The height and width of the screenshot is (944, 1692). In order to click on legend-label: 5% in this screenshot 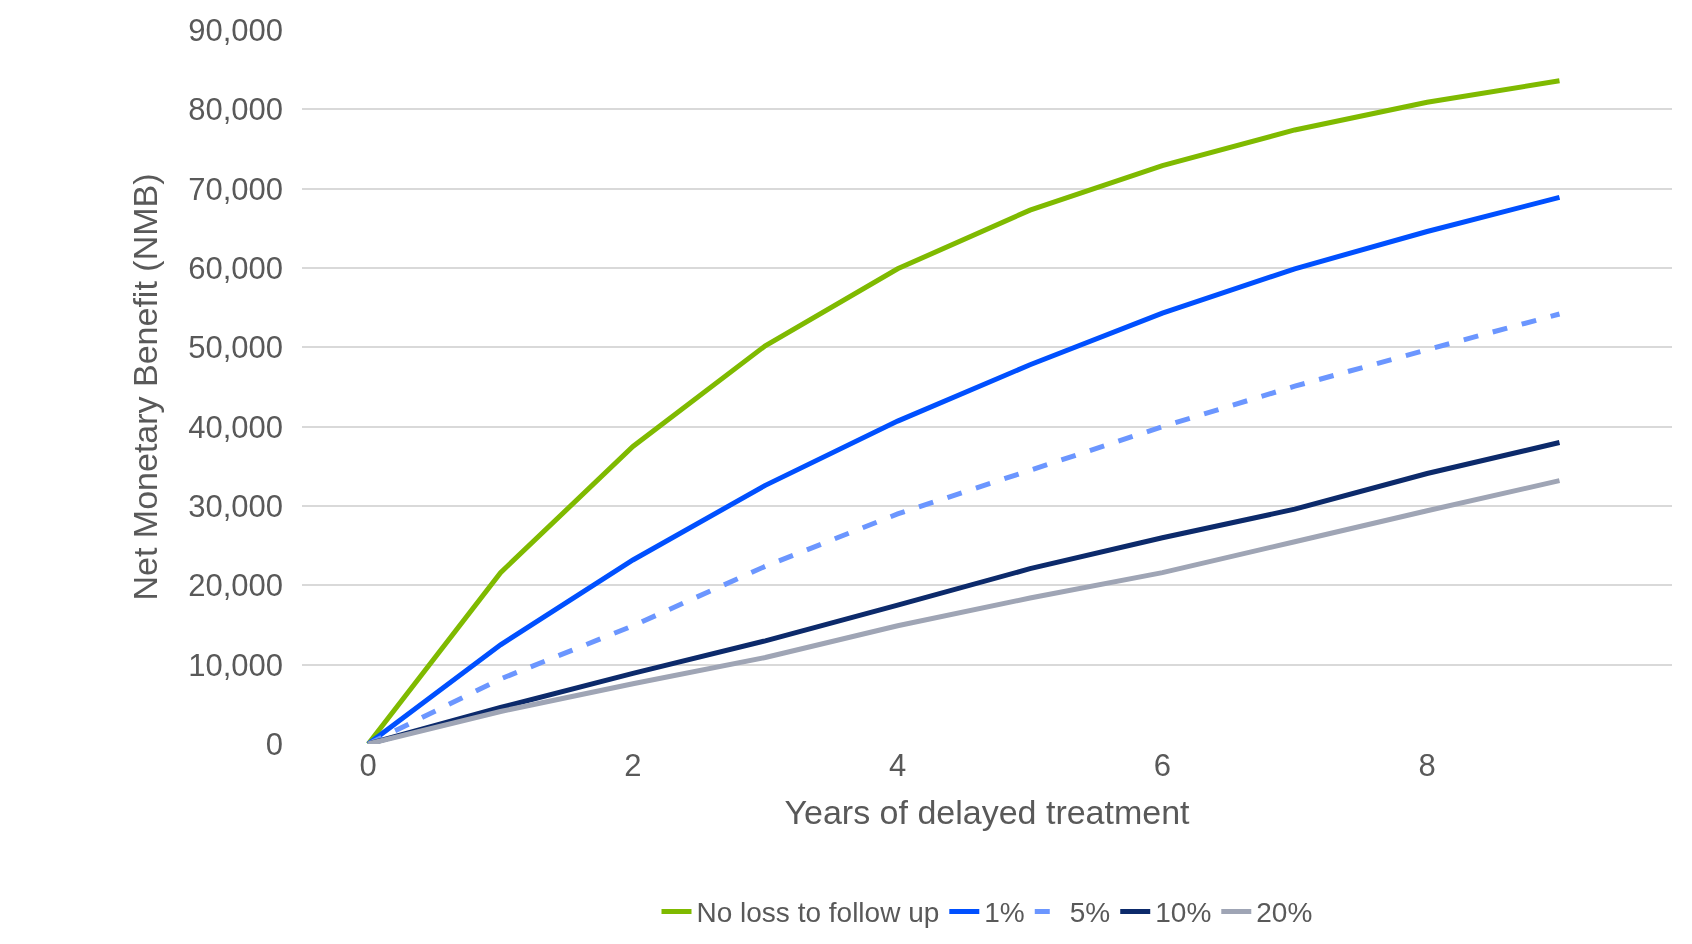, I will do `click(1090, 913)`.